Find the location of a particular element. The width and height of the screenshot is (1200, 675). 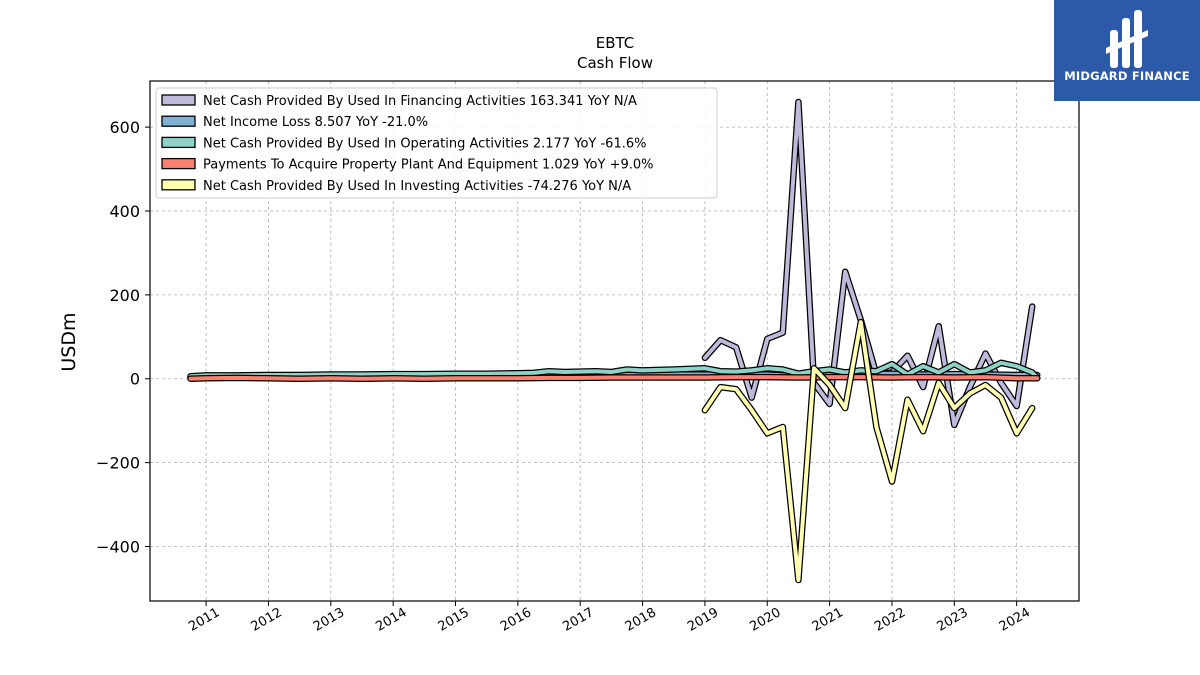

legend-box is located at coordinates (436, 143).